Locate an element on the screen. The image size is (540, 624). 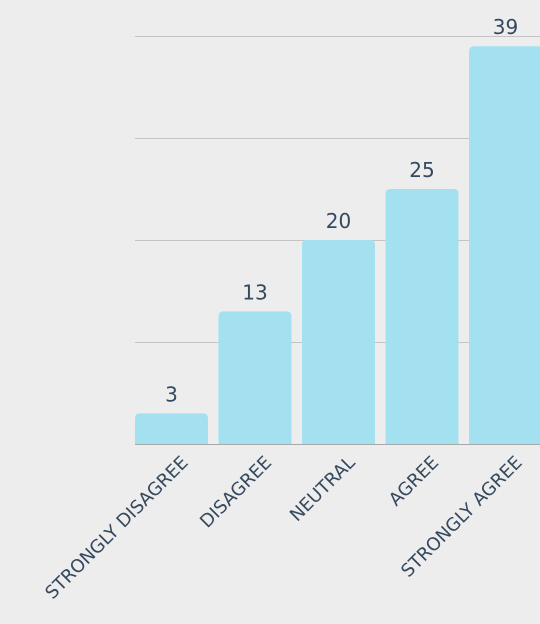
data-label: 20 is located at coordinates (338, 221).